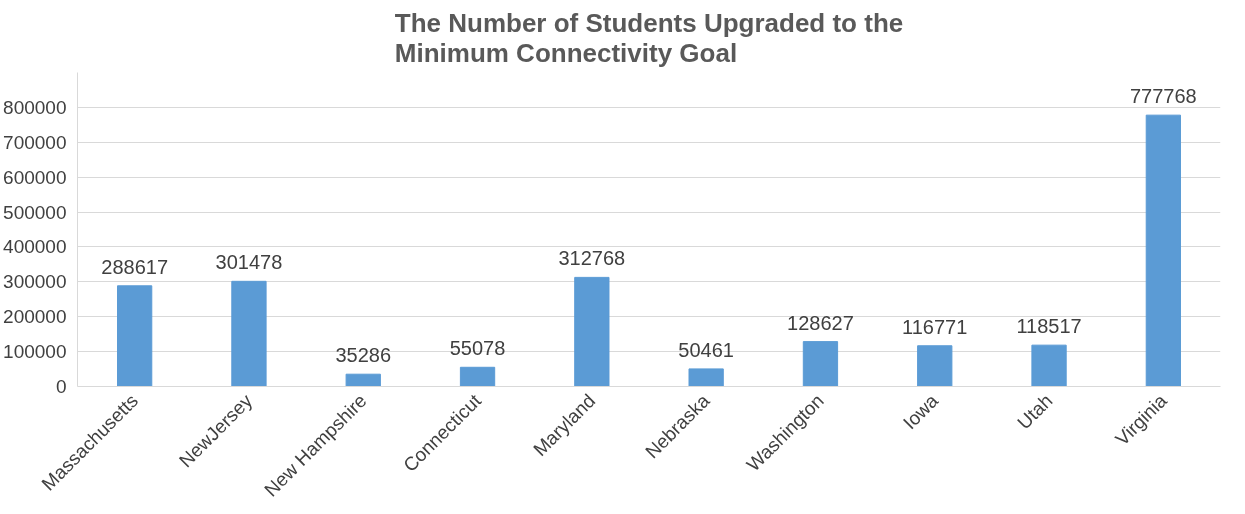 This screenshot has width=1245, height=514. Describe the element at coordinates (592, 258) in the screenshot. I see `data-label: 312768` at that location.